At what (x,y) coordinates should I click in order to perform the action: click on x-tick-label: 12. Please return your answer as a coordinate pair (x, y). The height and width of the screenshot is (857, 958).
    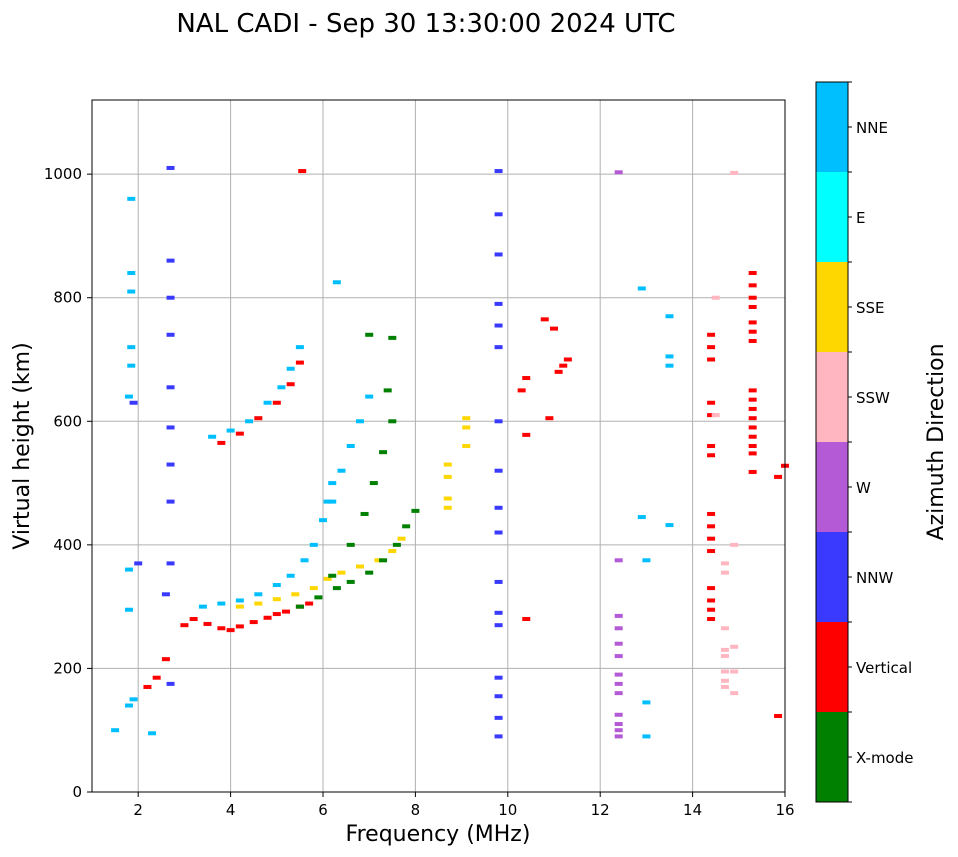
    Looking at the image, I should click on (600, 810).